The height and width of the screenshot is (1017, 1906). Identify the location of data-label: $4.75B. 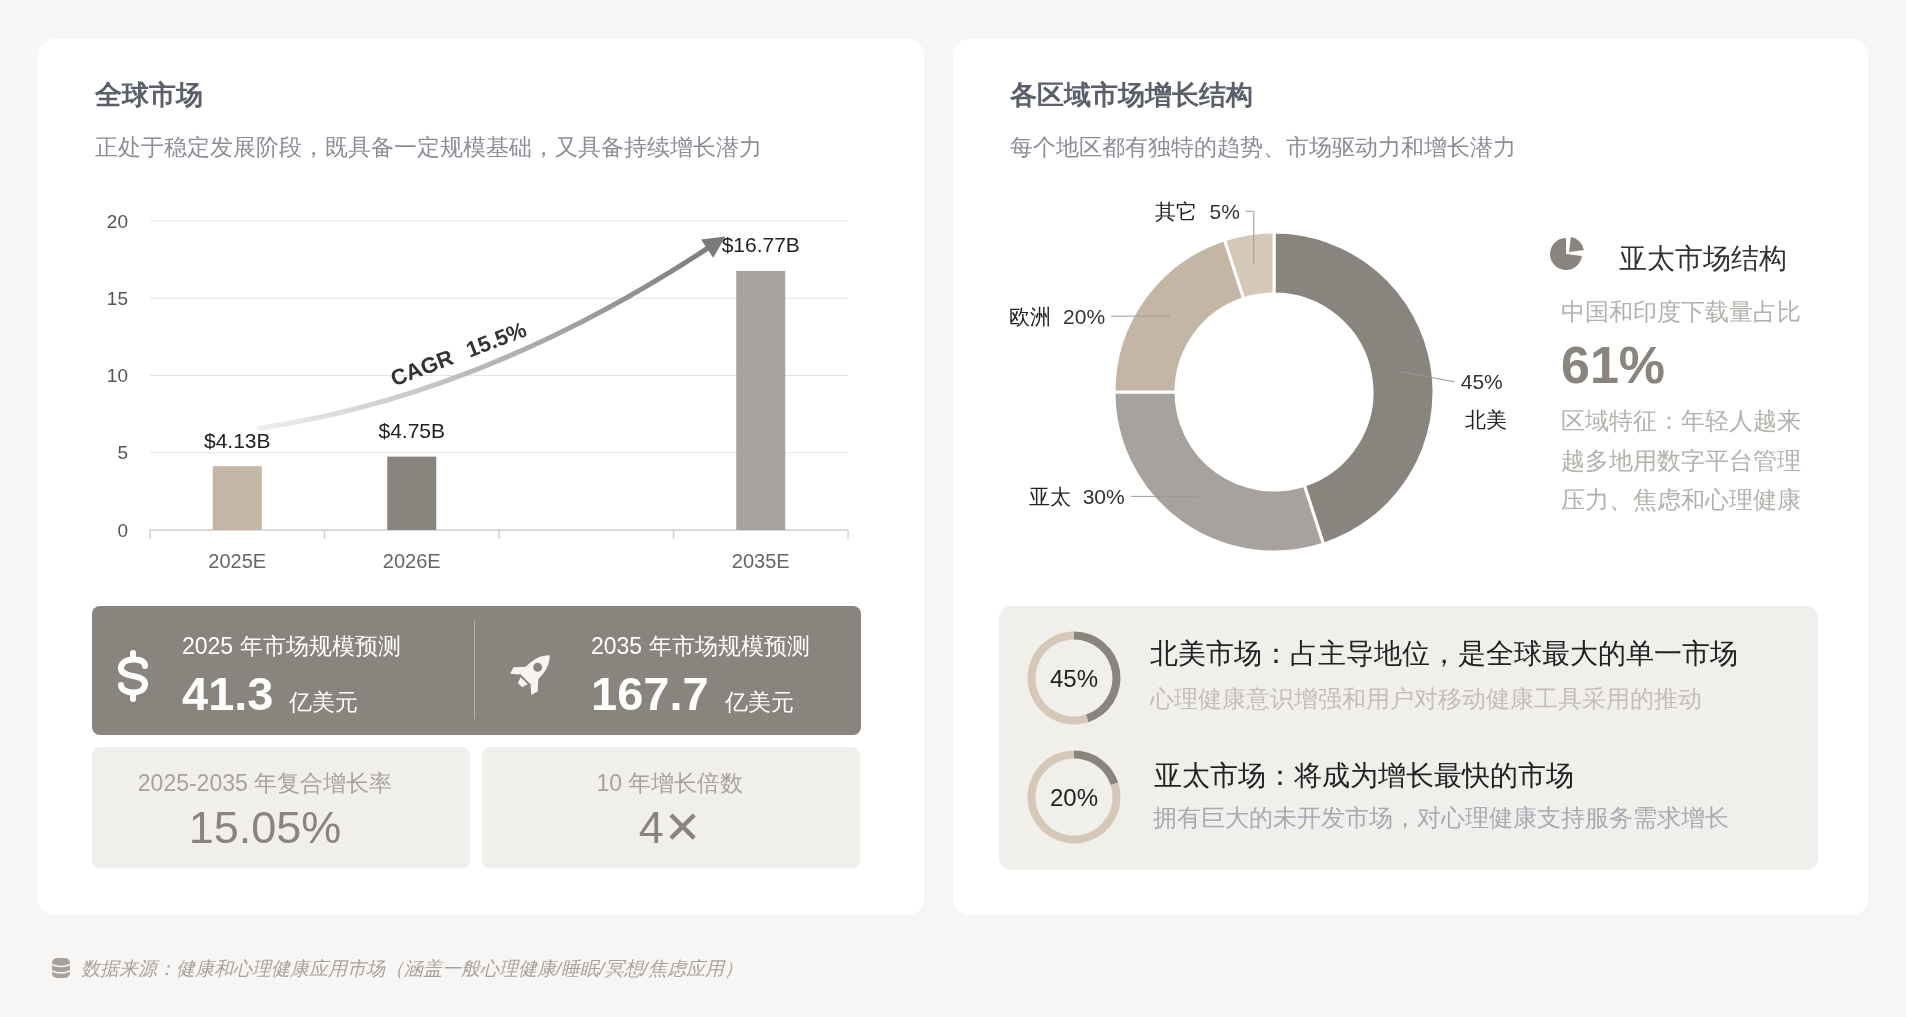
(412, 431).